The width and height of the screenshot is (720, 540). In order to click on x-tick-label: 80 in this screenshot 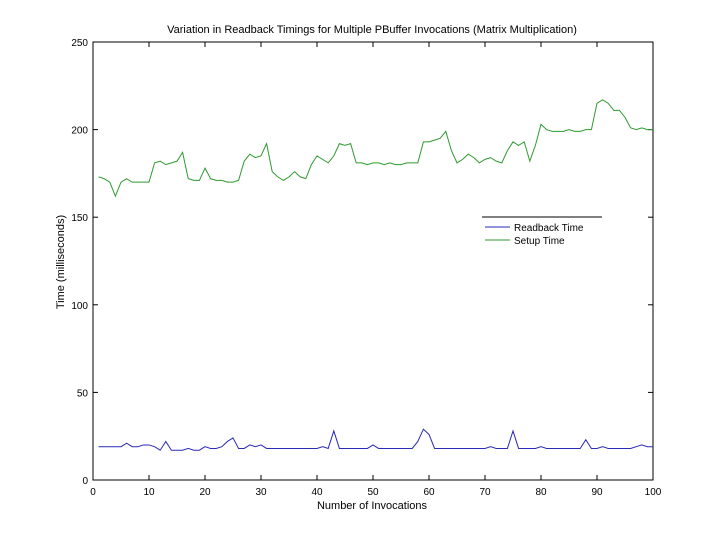, I will do `click(541, 492)`.